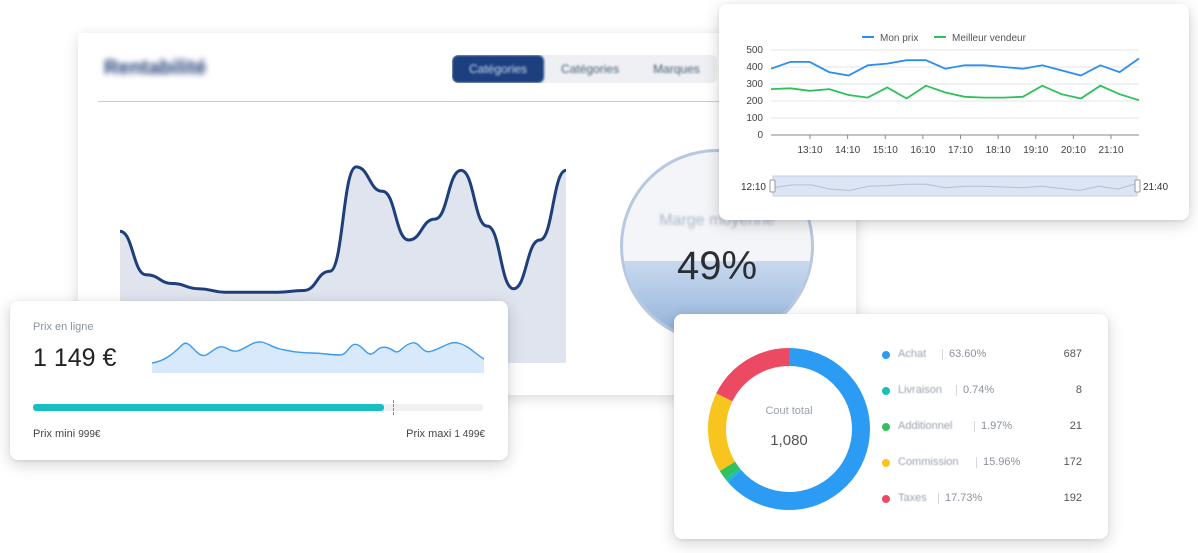 Image resolution: width=1198 pixels, height=553 pixels. I want to click on gauge-value: 49%, so click(717, 266).